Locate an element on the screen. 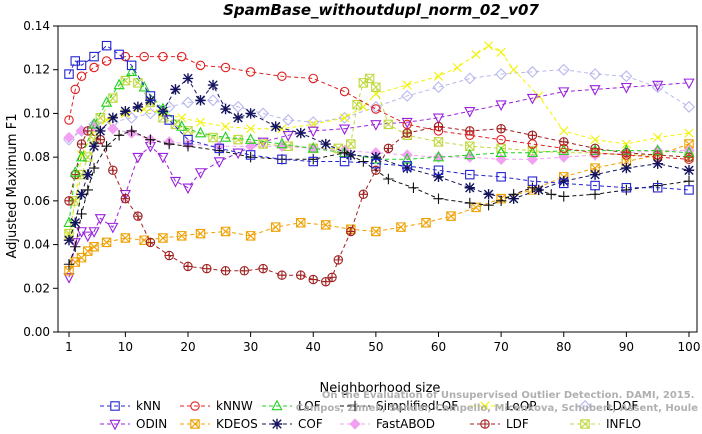 This screenshot has height=434, width=702. legend-item-odin: ODIN is located at coordinates (133, 424).